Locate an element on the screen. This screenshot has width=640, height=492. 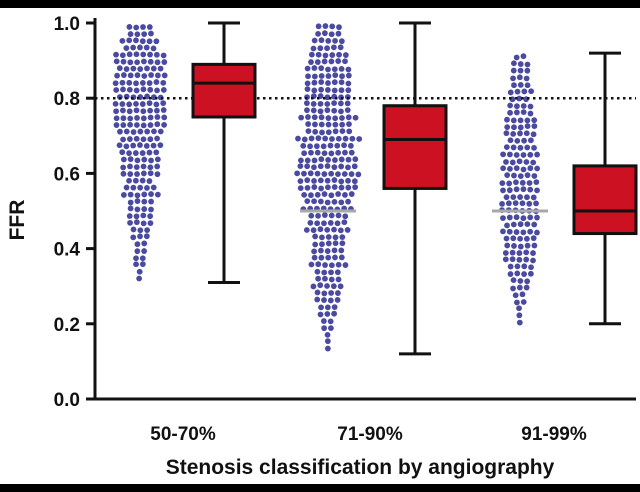
y-axis-title: FFR is located at coordinates (17, 220).